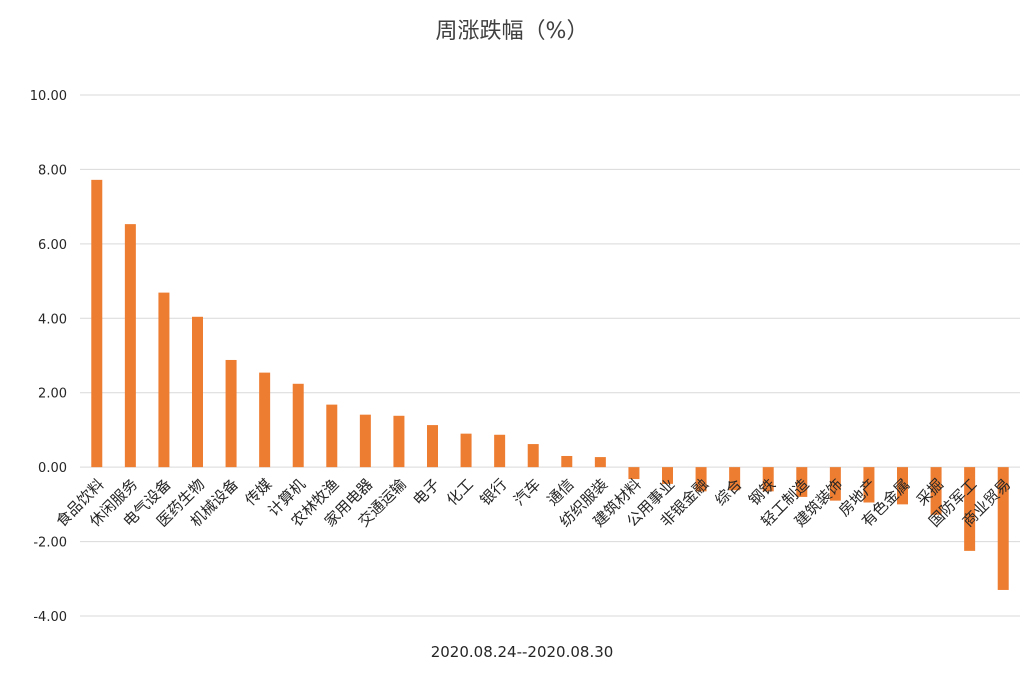  I want to click on y-tick-label: -2.00, so click(50, 543).